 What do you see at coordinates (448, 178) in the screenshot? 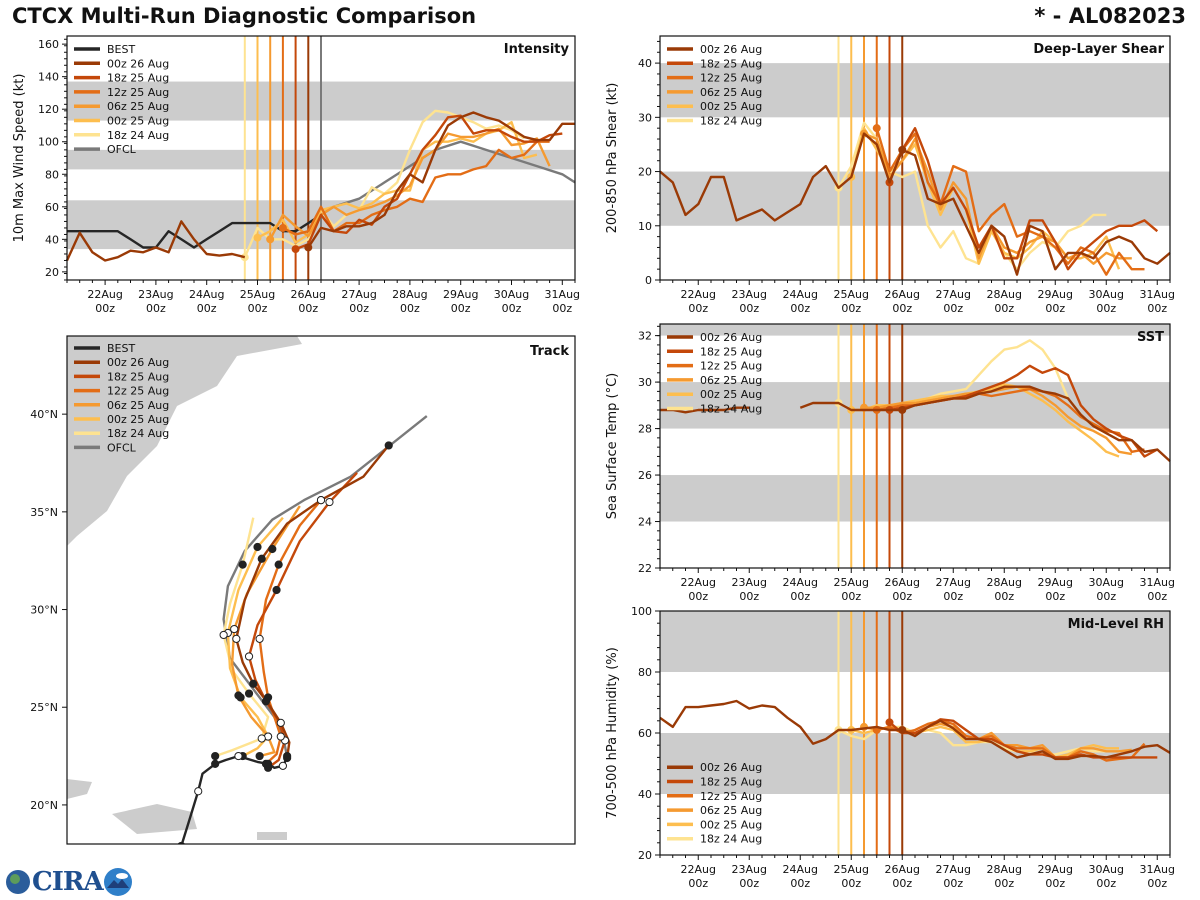
I see `ofcl-line` at bounding box center [448, 178].